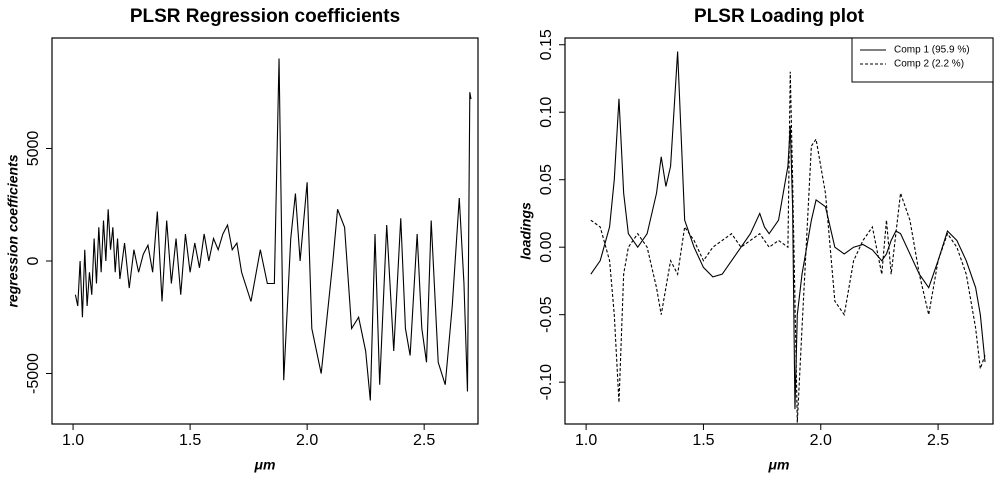  What do you see at coordinates (929, 64) in the screenshot?
I see `legend-label: Comp 2 (2.2 %)` at bounding box center [929, 64].